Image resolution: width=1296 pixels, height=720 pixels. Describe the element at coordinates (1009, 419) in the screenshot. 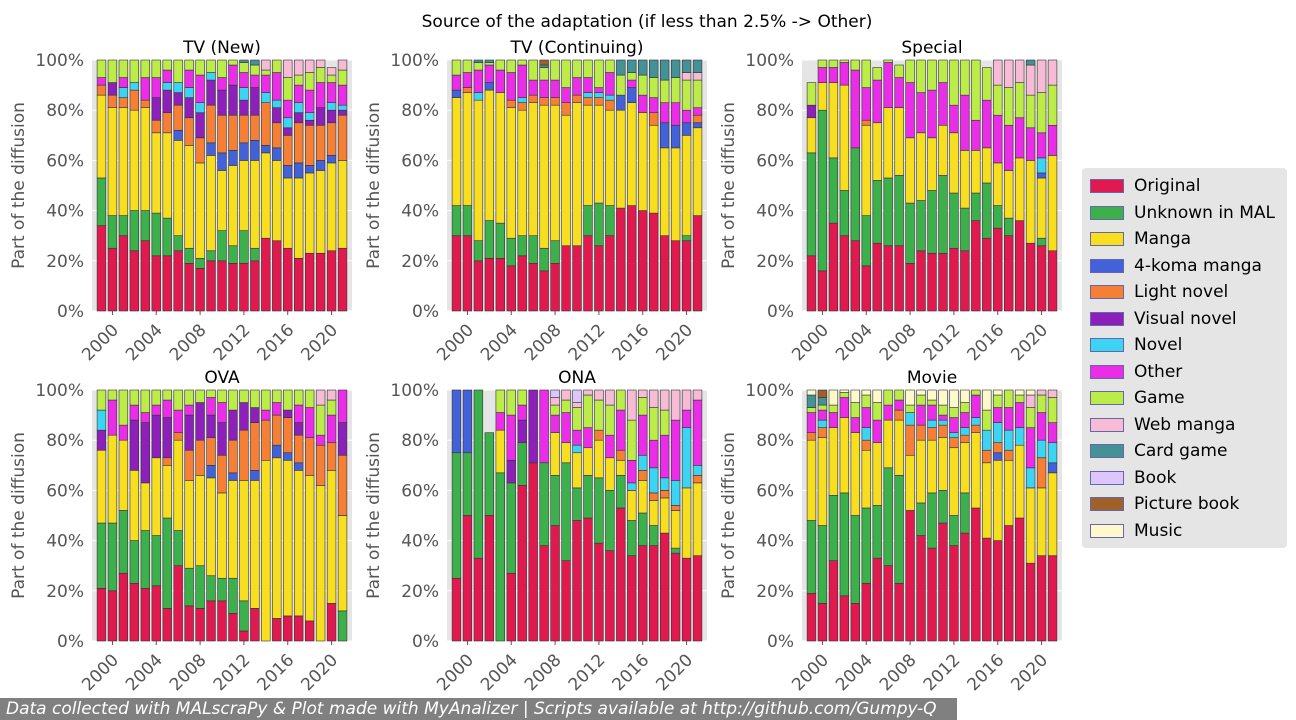

I see `bar-segment-other-2017` at that location.